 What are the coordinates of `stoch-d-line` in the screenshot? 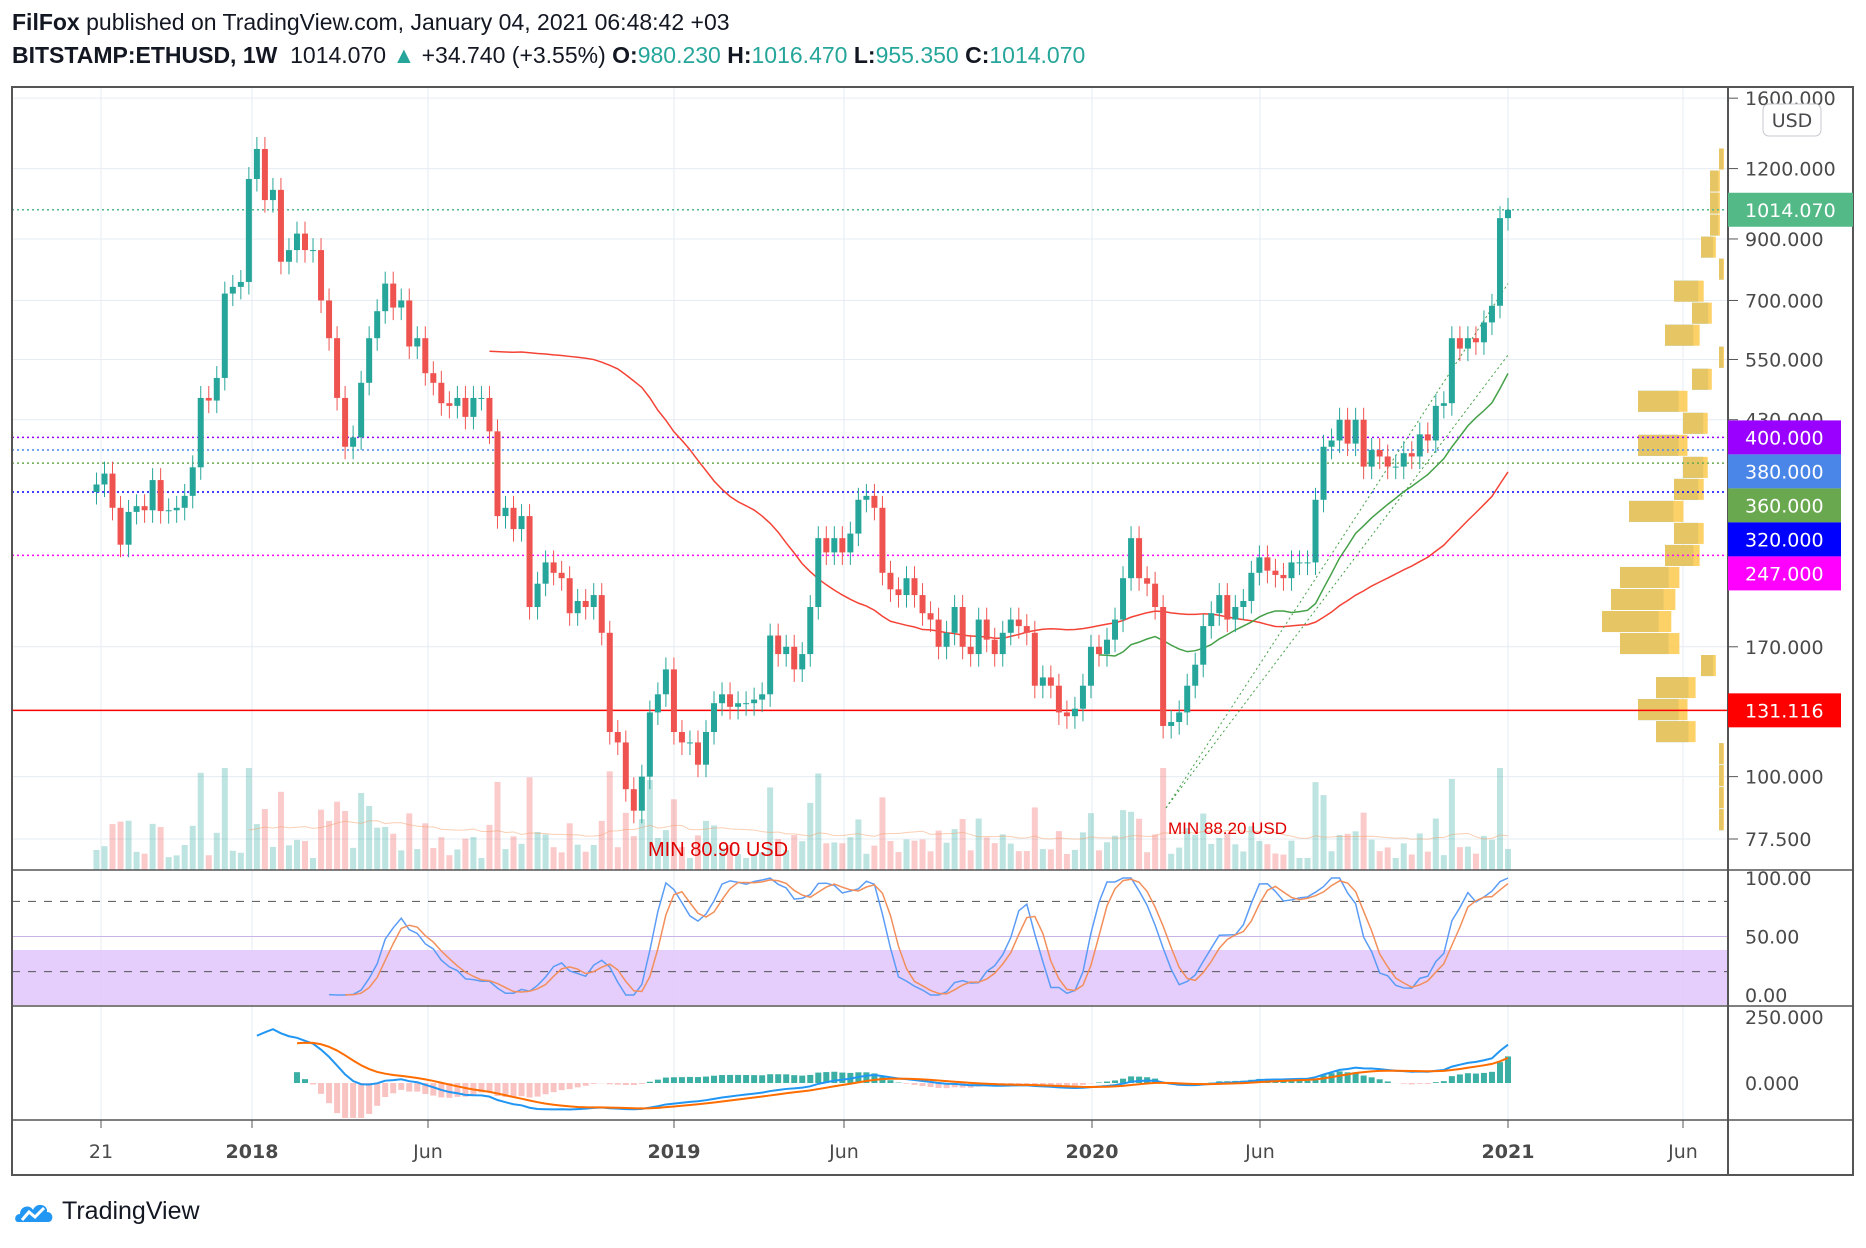 It's located at (927, 937).